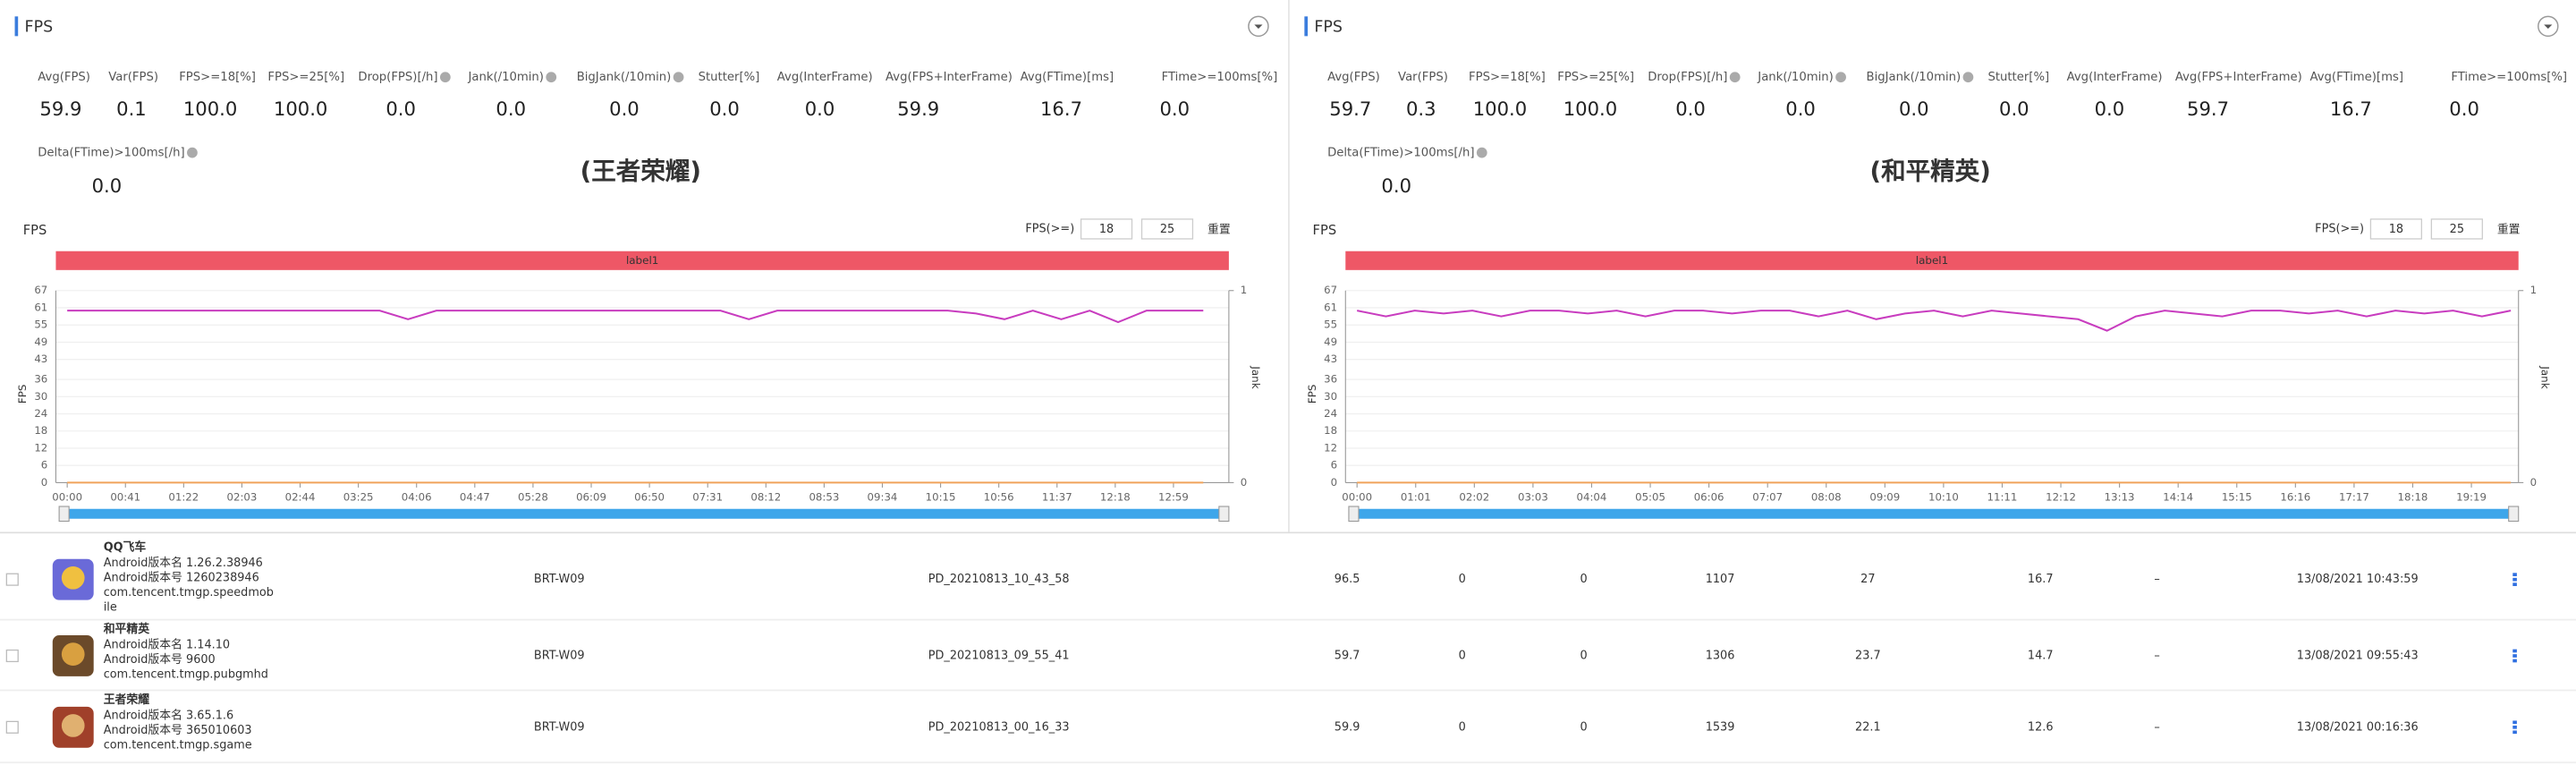  I want to click on version-name: Android版本名 1.26.2.38946, so click(183, 563).